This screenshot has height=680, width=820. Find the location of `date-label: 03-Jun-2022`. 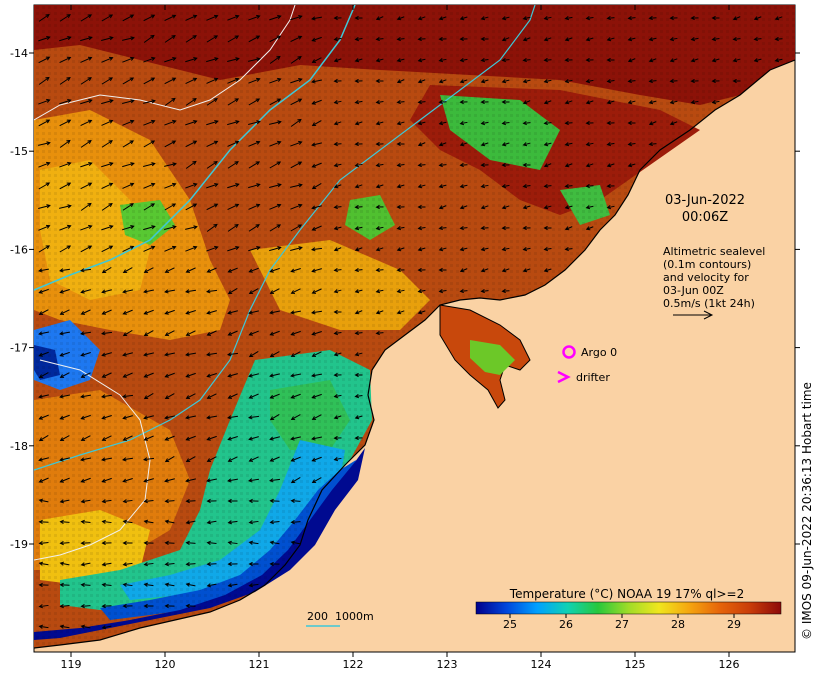

date-label: 03-Jun-2022 is located at coordinates (705, 200).